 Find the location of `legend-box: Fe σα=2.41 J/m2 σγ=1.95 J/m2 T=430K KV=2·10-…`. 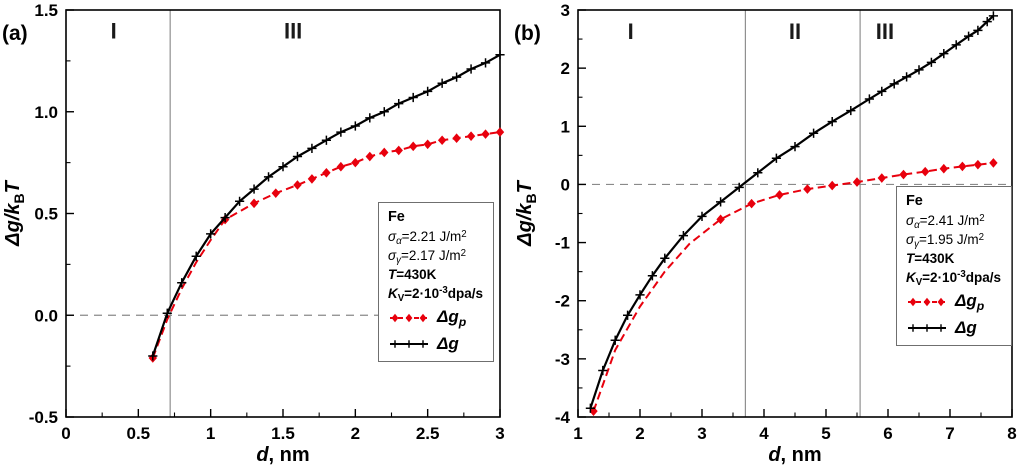

legend-box: Fe σα=2.41 J/m2 σγ=1.95 J/m2 T=430K KV=2·10-… is located at coordinates (953, 266).